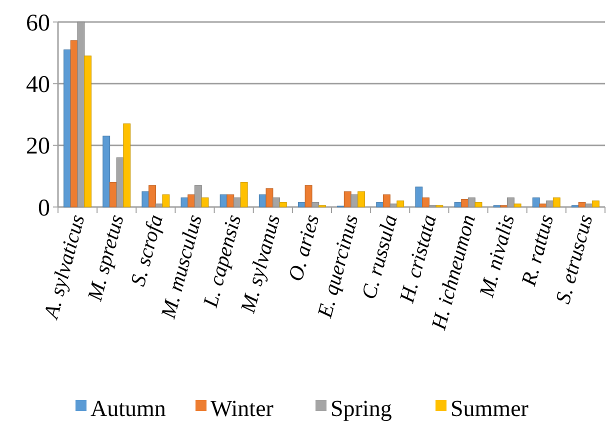 The image size is (611, 426). I want to click on legend-label: Summer, so click(489, 409).